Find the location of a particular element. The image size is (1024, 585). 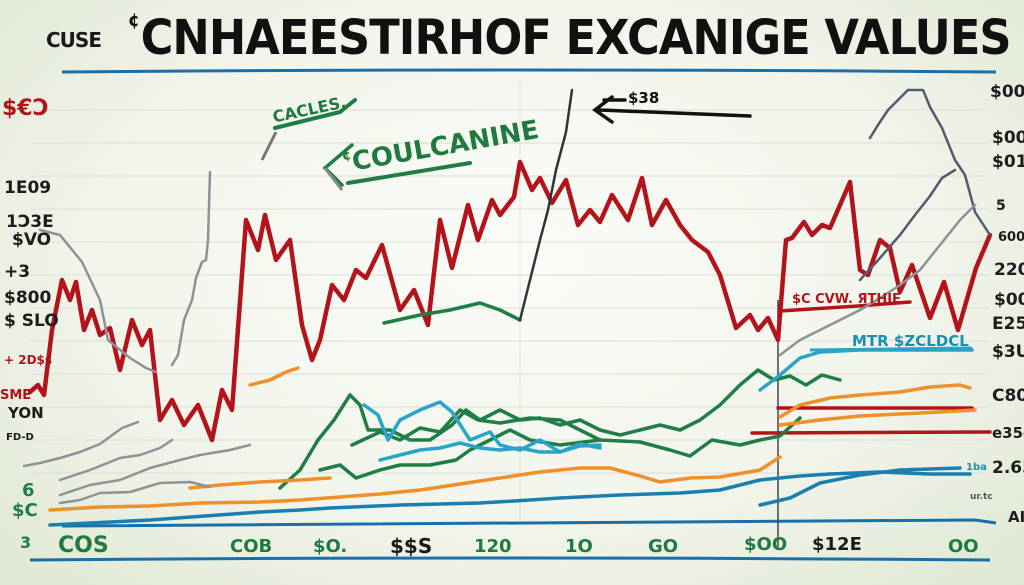

coulcanine-underline is located at coordinates (409, 173).